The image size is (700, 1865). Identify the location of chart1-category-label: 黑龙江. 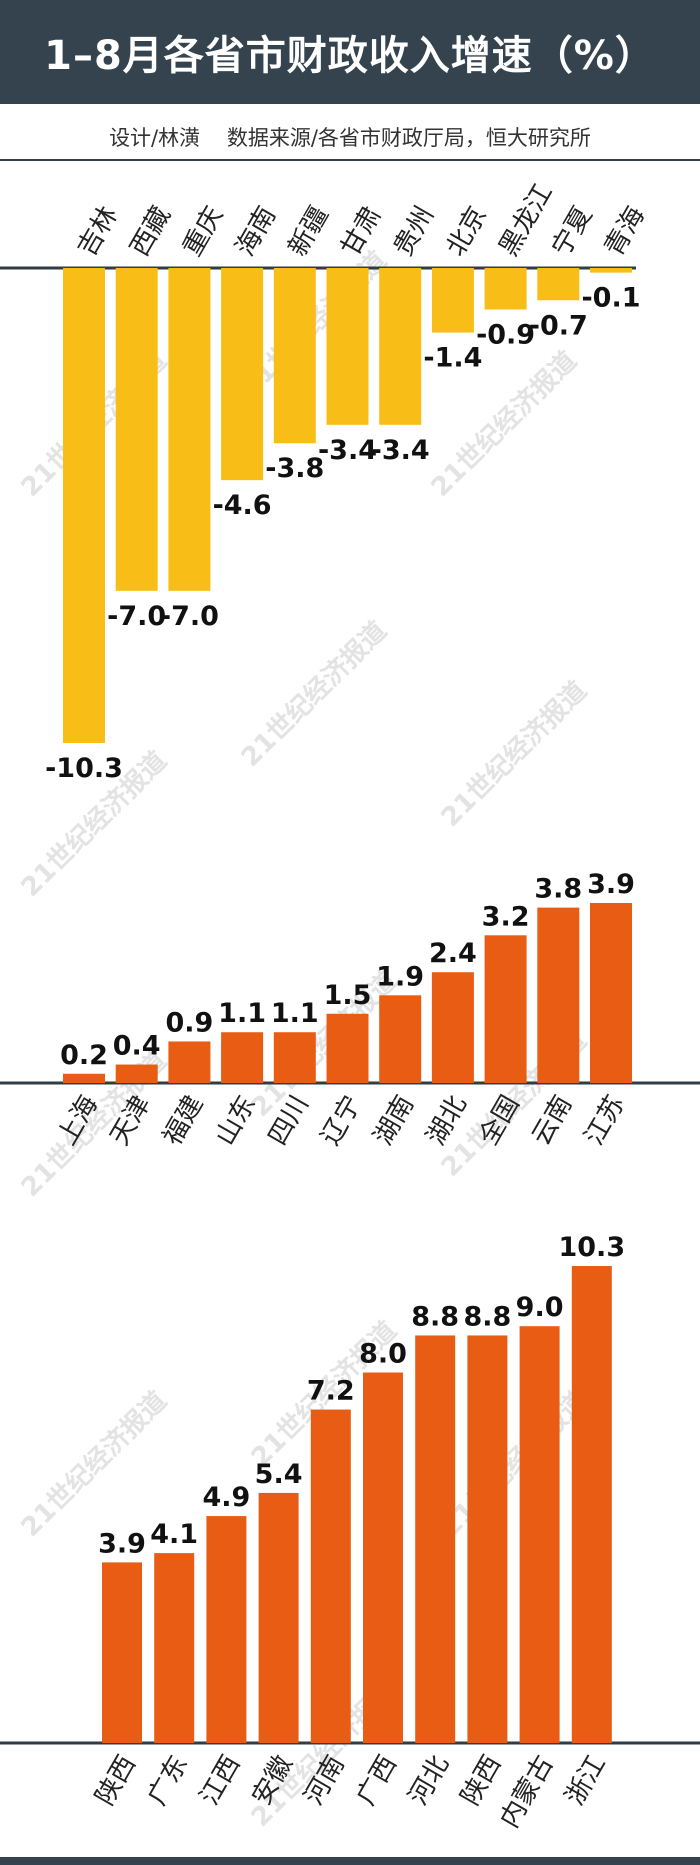
(526, 220).